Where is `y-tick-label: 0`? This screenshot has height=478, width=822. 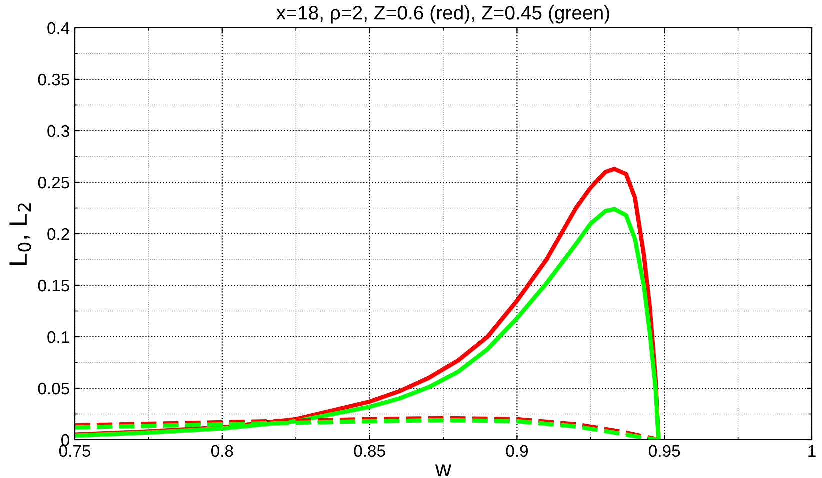 y-tick-label: 0 is located at coordinates (66, 440).